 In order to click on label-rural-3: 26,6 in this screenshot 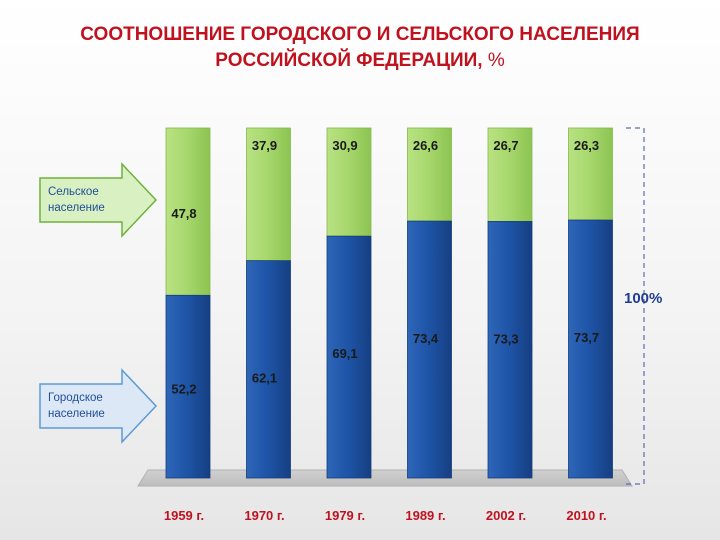, I will do `click(425, 145)`.